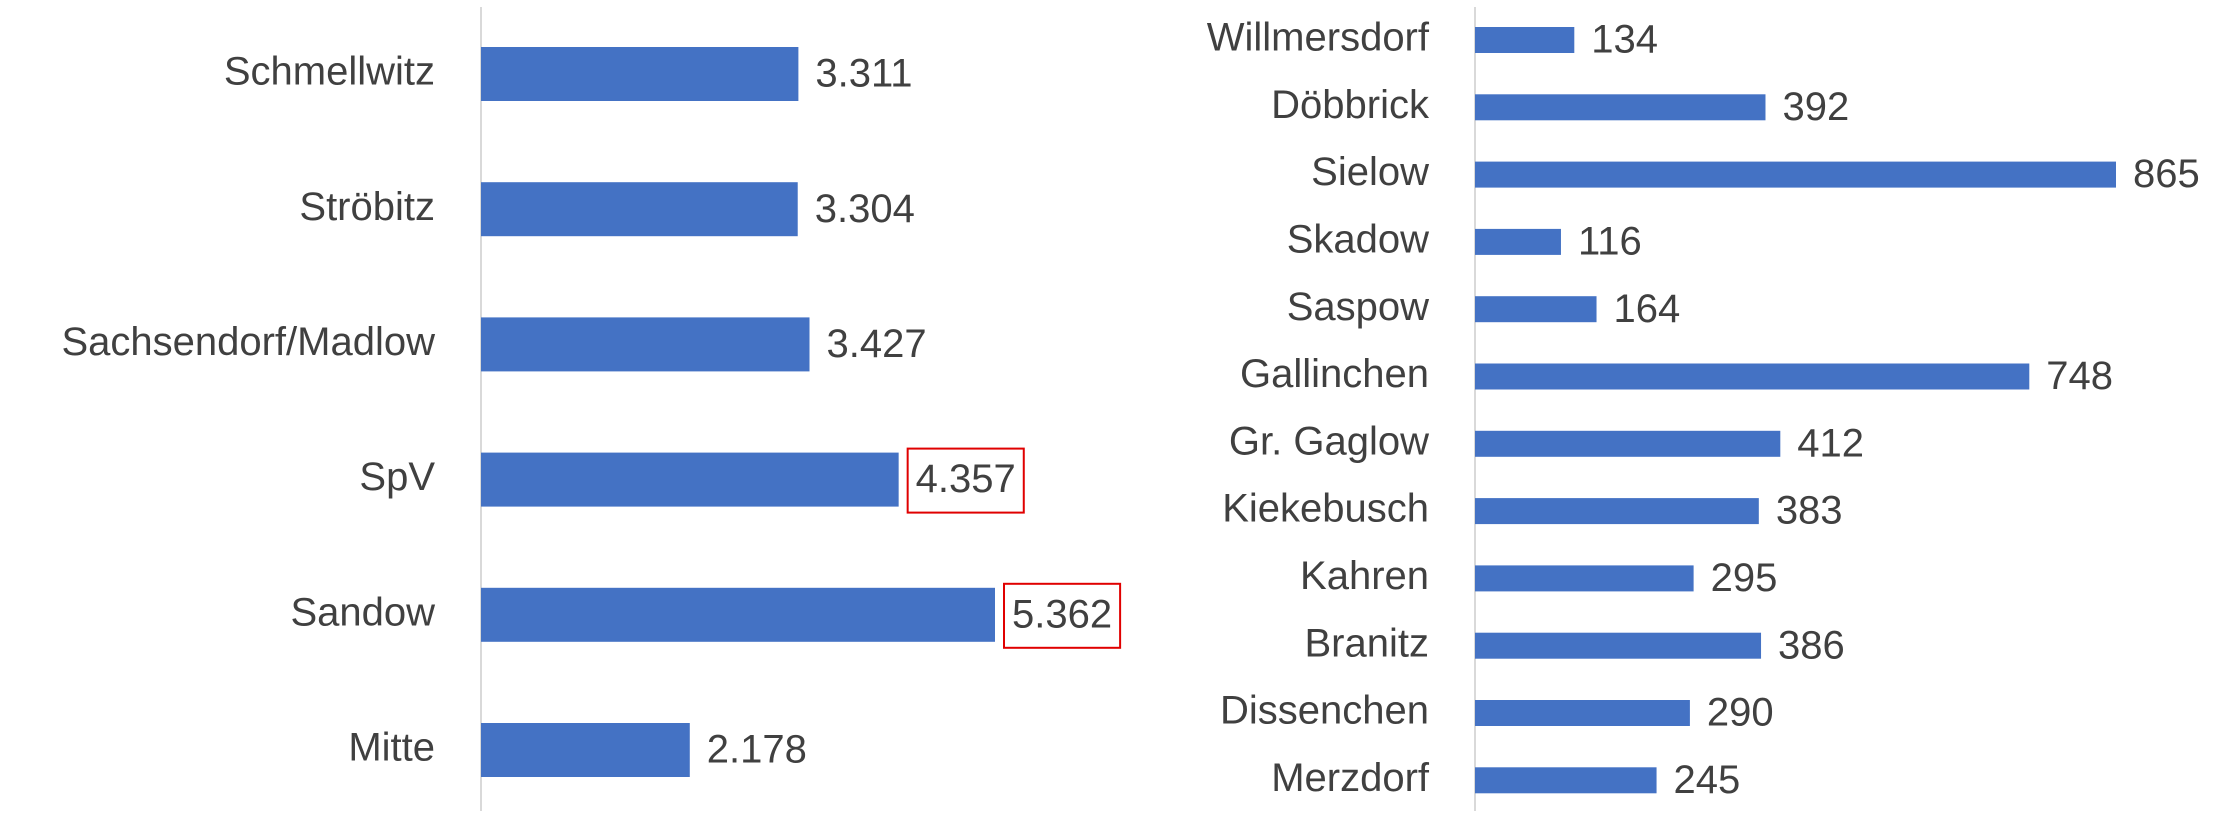  I want to click on category-label: Willmersdorf, so click(1318, 38).